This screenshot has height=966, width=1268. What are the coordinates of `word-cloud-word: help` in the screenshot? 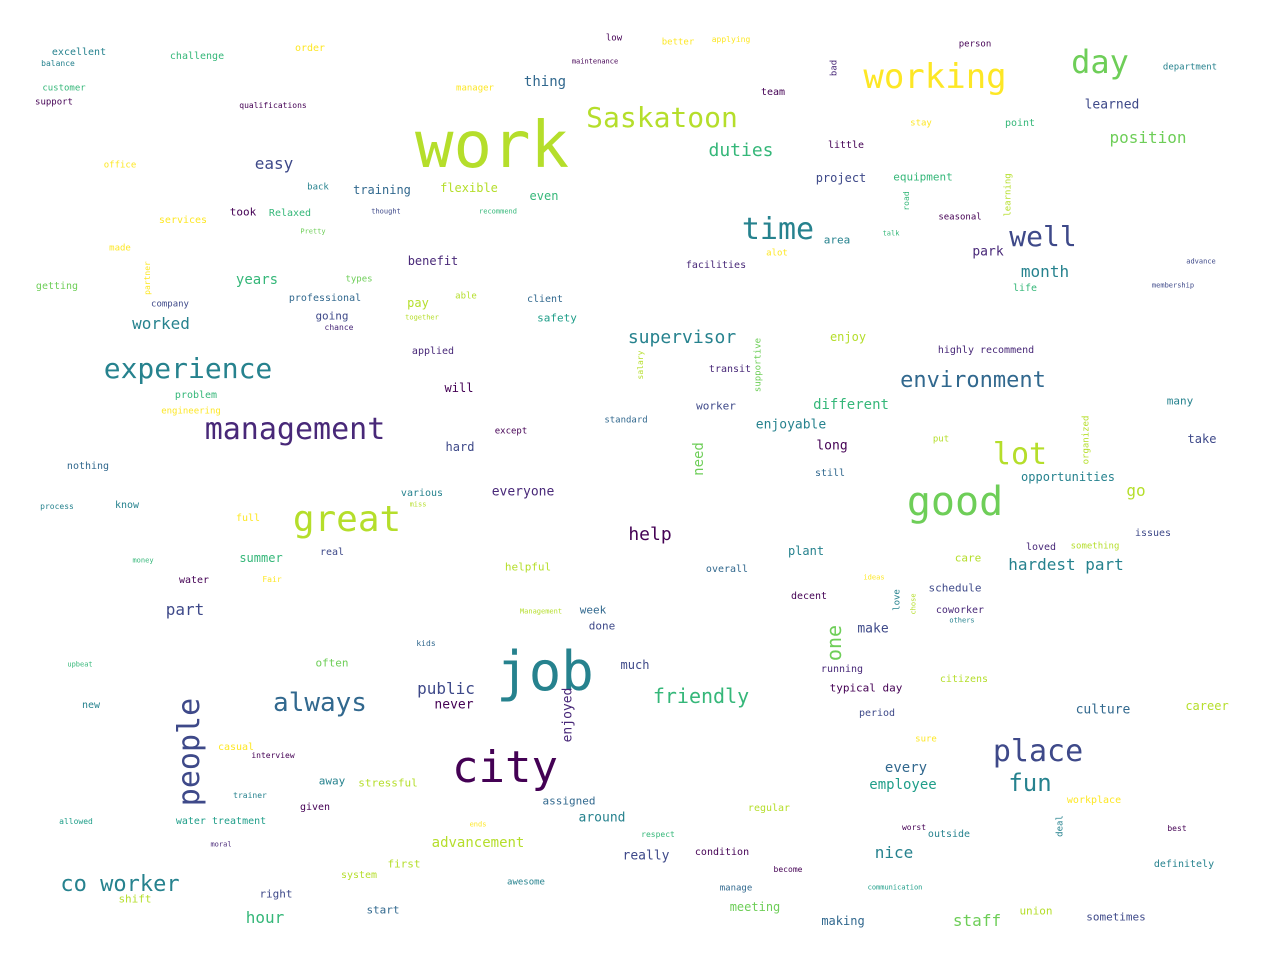 It's located at (650, 534).